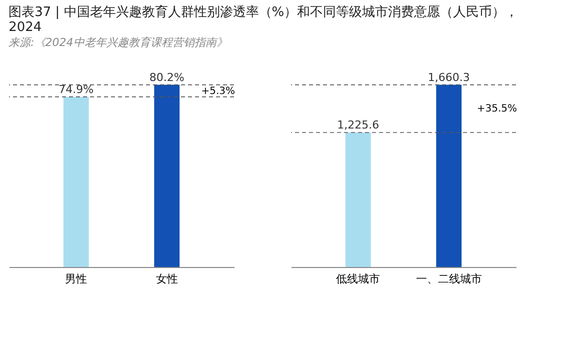 Image resolution: width=578 pixels, height=345 pixels. What do you see at coordinates (76, 279) in the screenshot?
I see `x-tick-label: 男性` at bounding box center [76, 279].